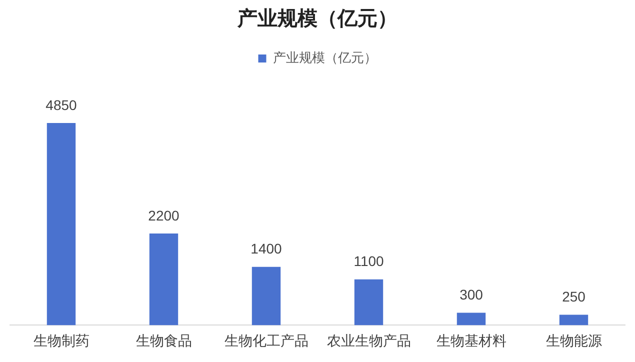 The width and height of the screenshot is (635, 362). Describe the element at coordinates (317, 18) in the screenshot. I see `chart-title: 产业规模（亿元）` at that location.